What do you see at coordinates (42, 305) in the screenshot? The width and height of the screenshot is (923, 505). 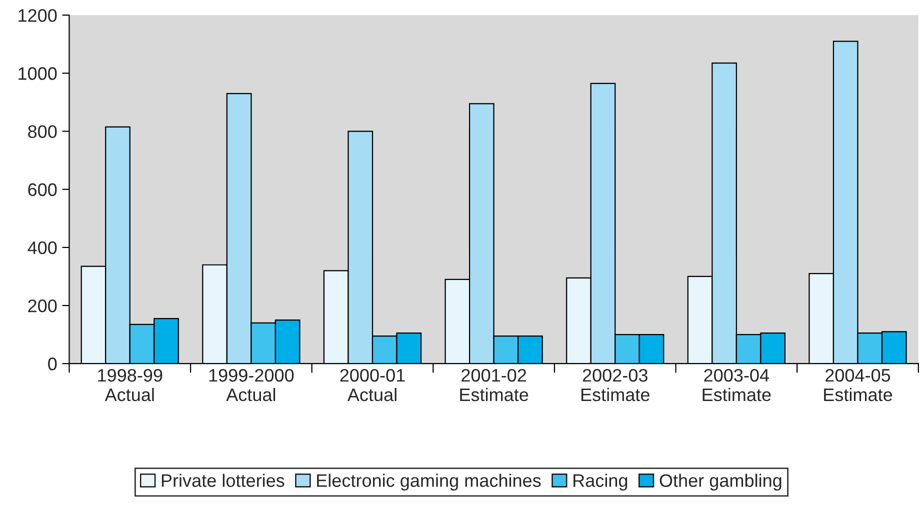 I see `y-tick-label: 200` at bounding box center [42, 305].